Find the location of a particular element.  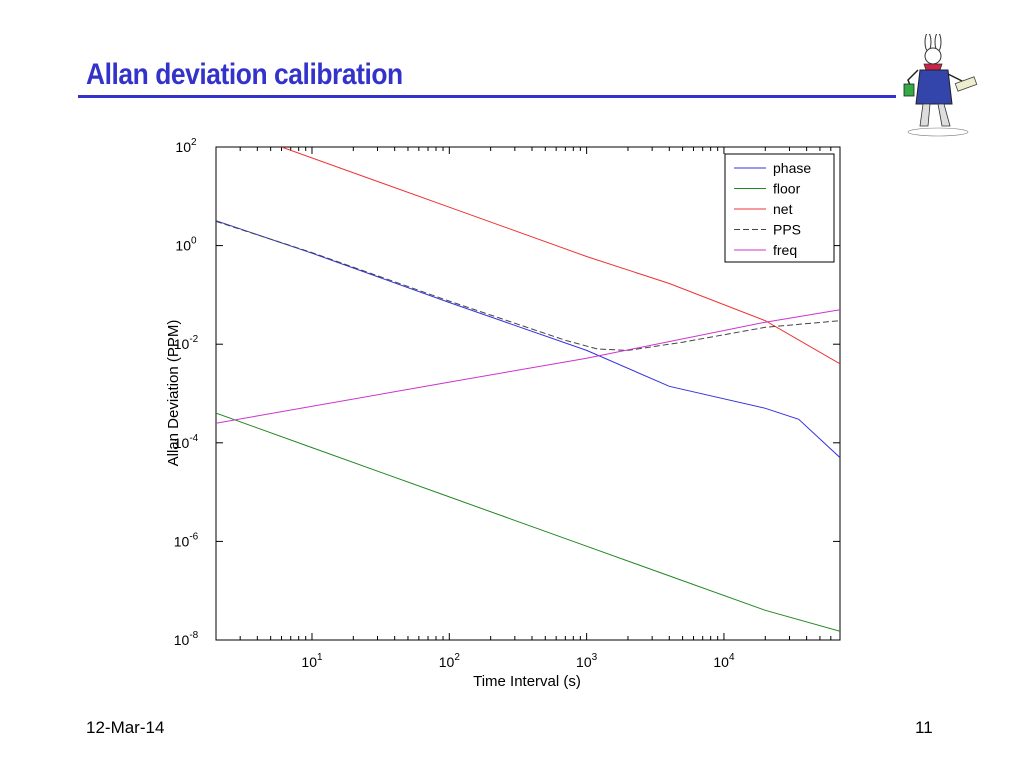

x-axis-label: Time Interval (s) is located at coordinates (527, 681).